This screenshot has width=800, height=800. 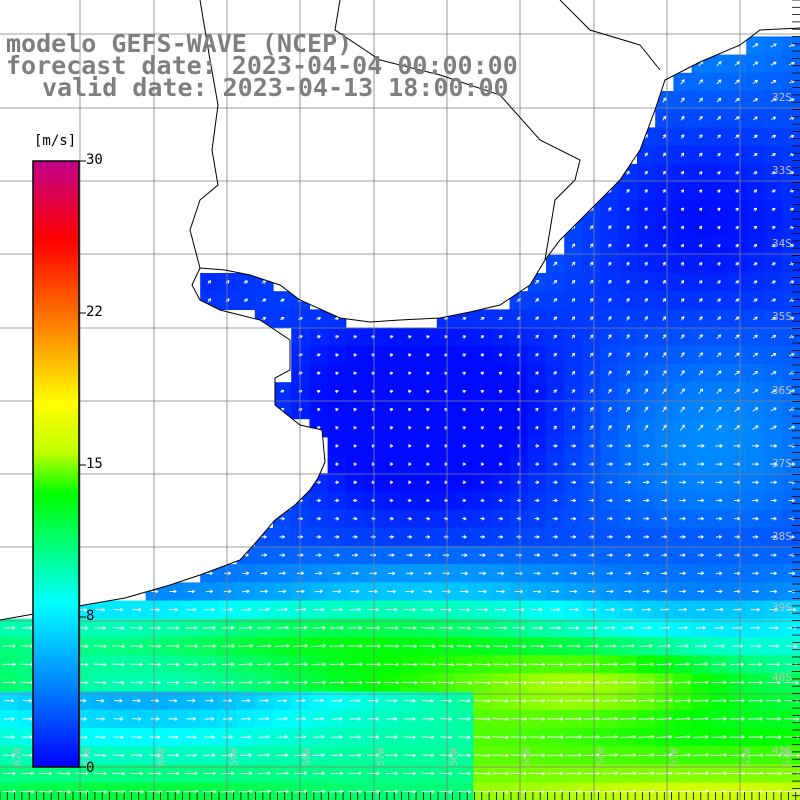 I want to click on colorbar, so click(x=59, y=464).